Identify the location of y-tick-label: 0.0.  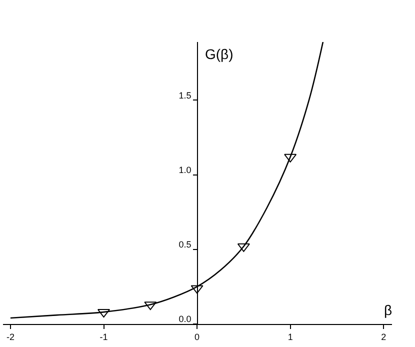
(185, 319).